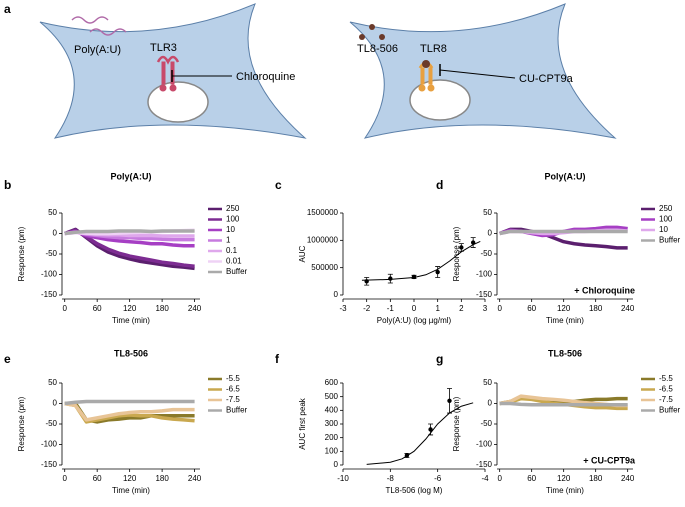  I want to click on legend-label: -5.5, so click(233, 378).